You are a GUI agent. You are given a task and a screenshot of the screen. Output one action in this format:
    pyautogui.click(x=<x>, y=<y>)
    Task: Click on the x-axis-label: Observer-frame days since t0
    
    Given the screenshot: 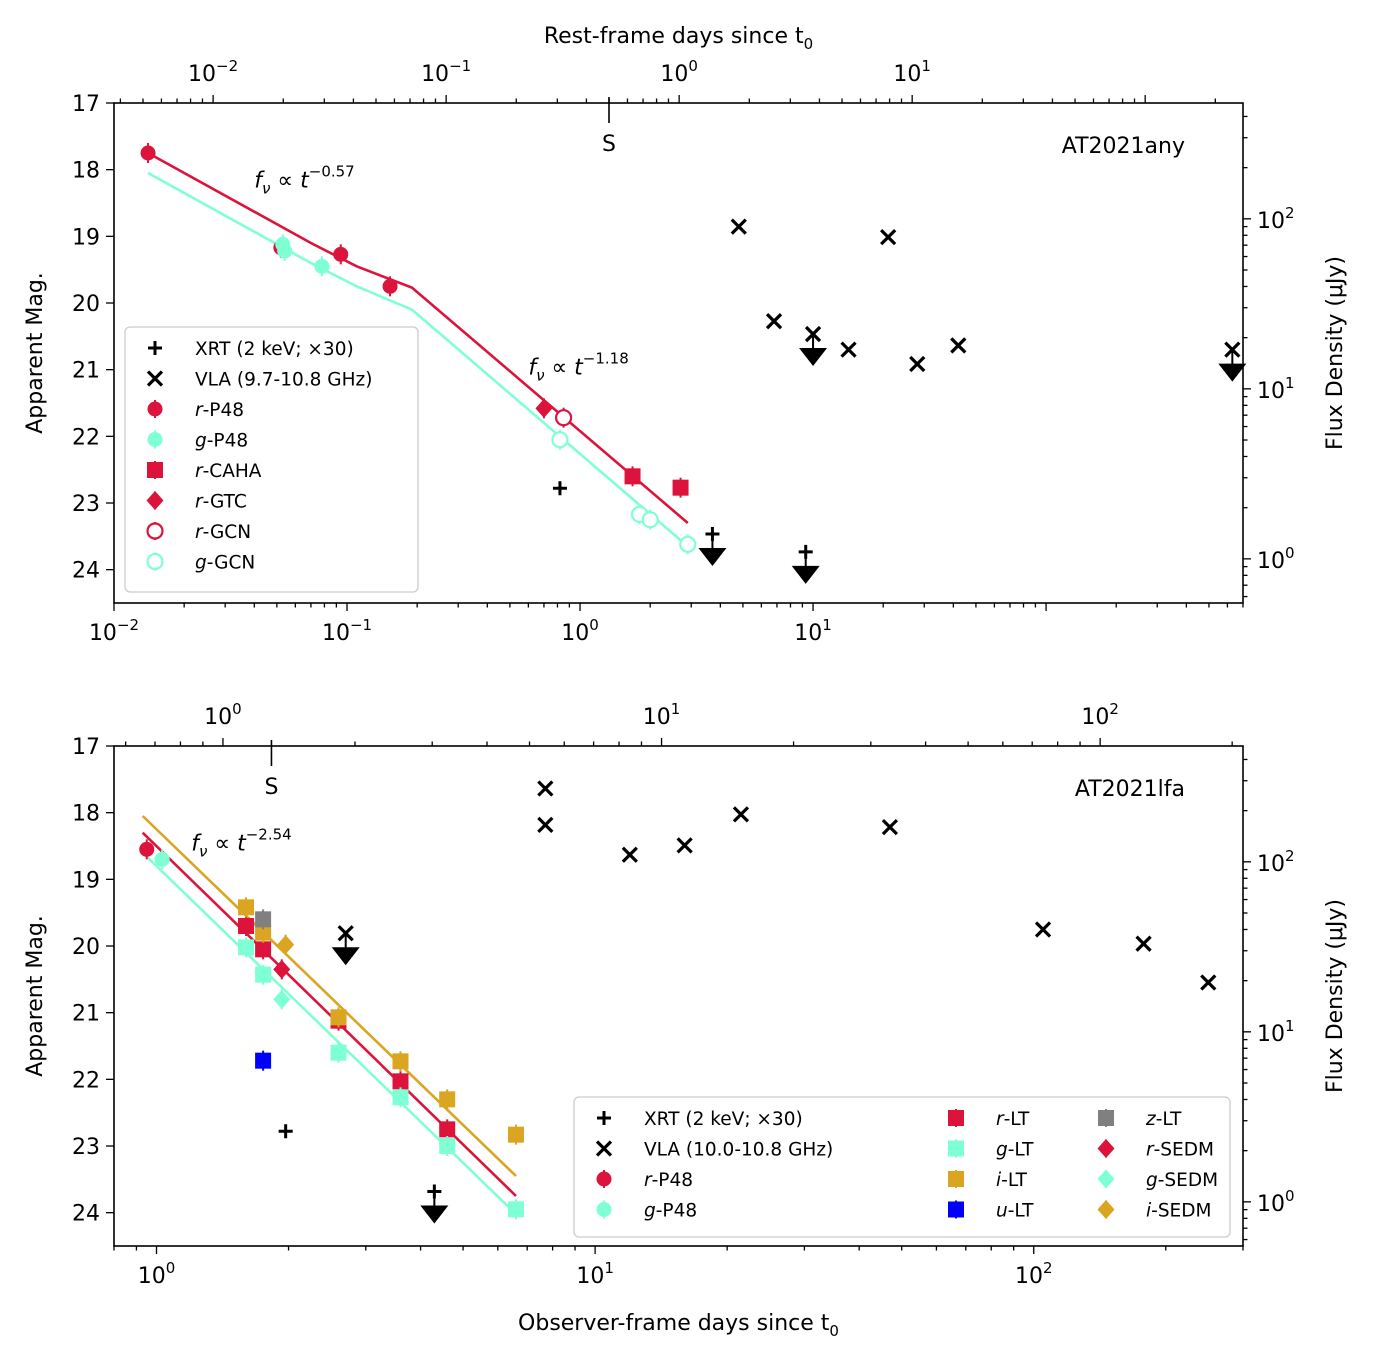 What is the action you would take?
    pyautogui.click(x=678, y=1325)
    